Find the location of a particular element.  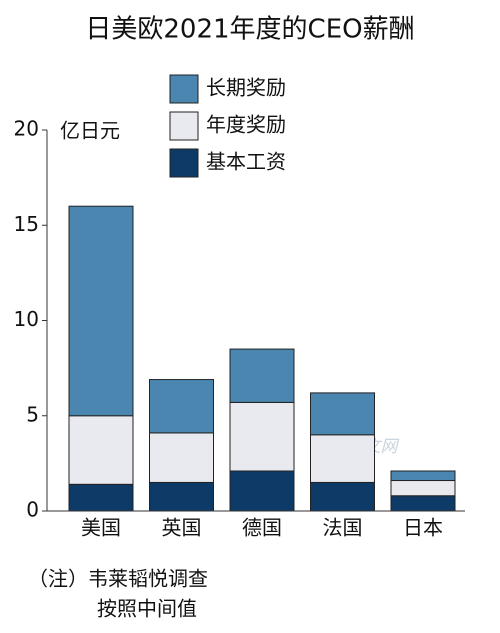

y-tick-label: 20 is located at coordinates (26, 129).